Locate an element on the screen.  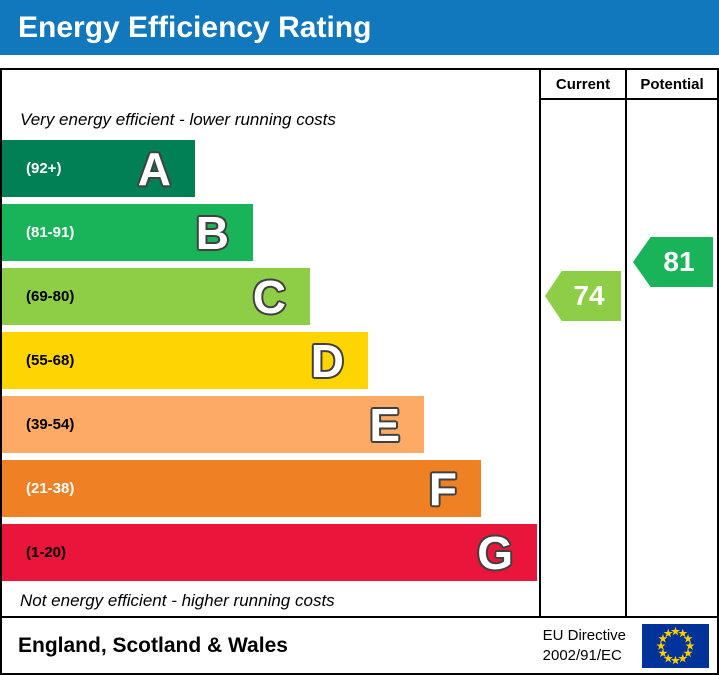
band-a-range: (92+) is located at coordinates (44, 168).